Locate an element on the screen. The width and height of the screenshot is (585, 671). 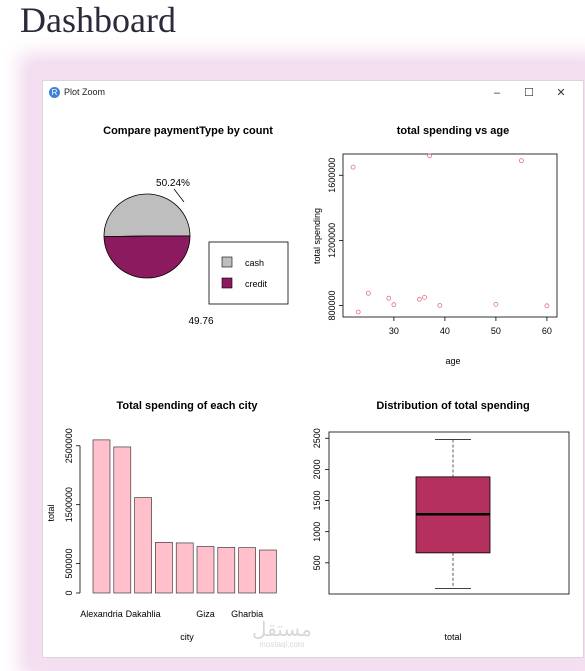
bar-y-axis: 0 500000 1500000 2500000 is located at coordinates (72, 512).